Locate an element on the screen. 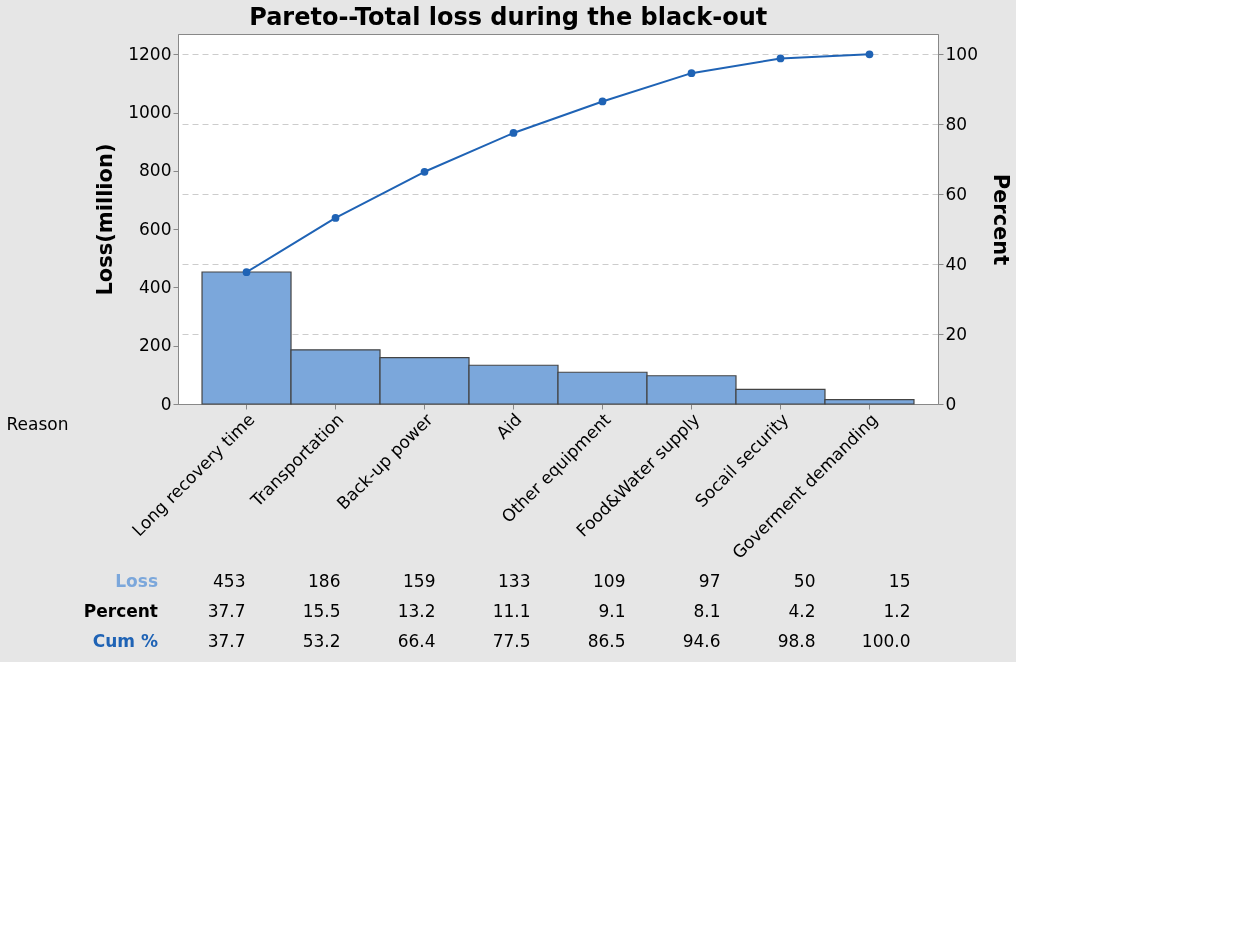  y-tick-label: 600 is located at coordinates (155, 228).